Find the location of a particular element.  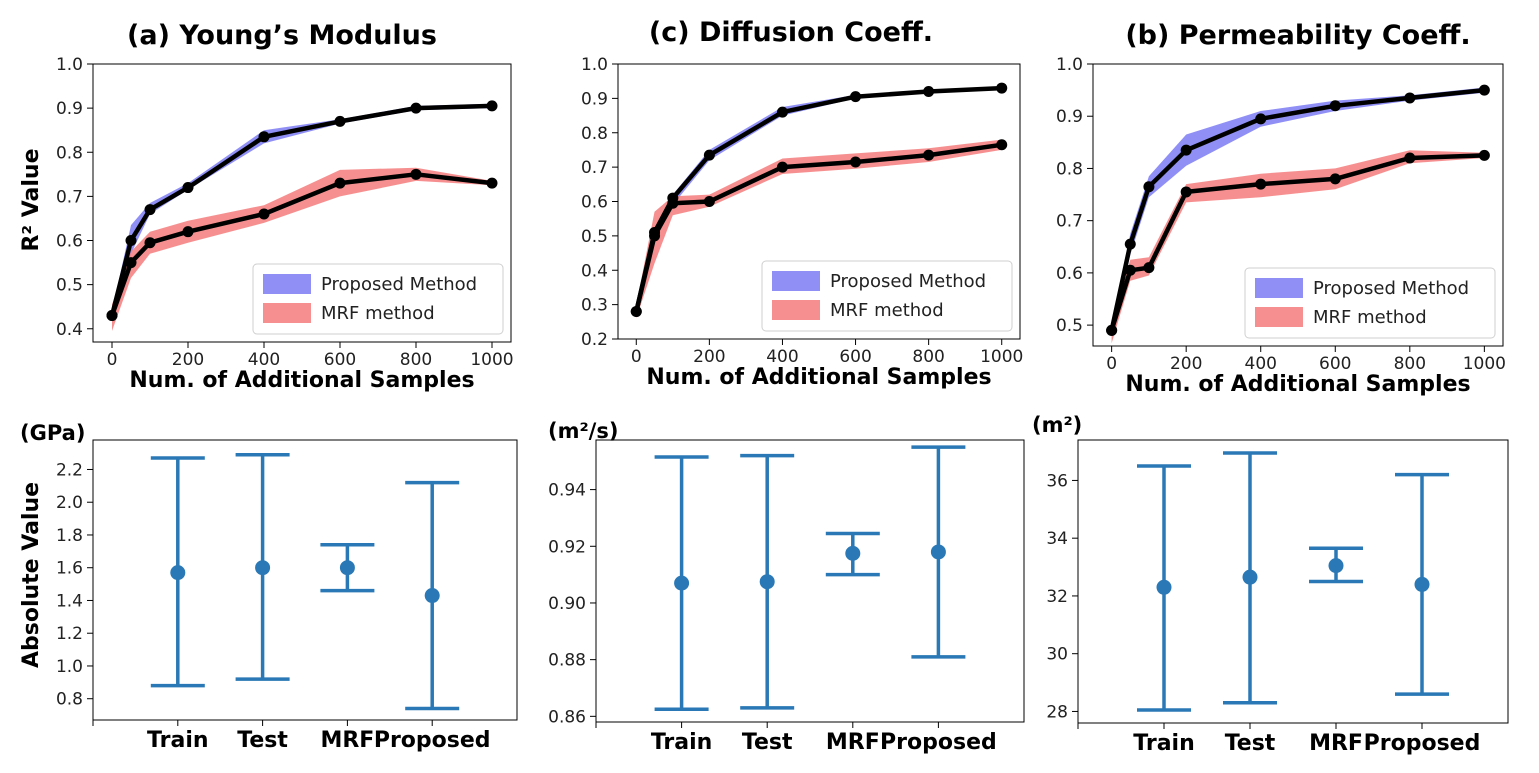

bottom-row-y-axis-label: Absolute Value is located at coordinates (31, 575).